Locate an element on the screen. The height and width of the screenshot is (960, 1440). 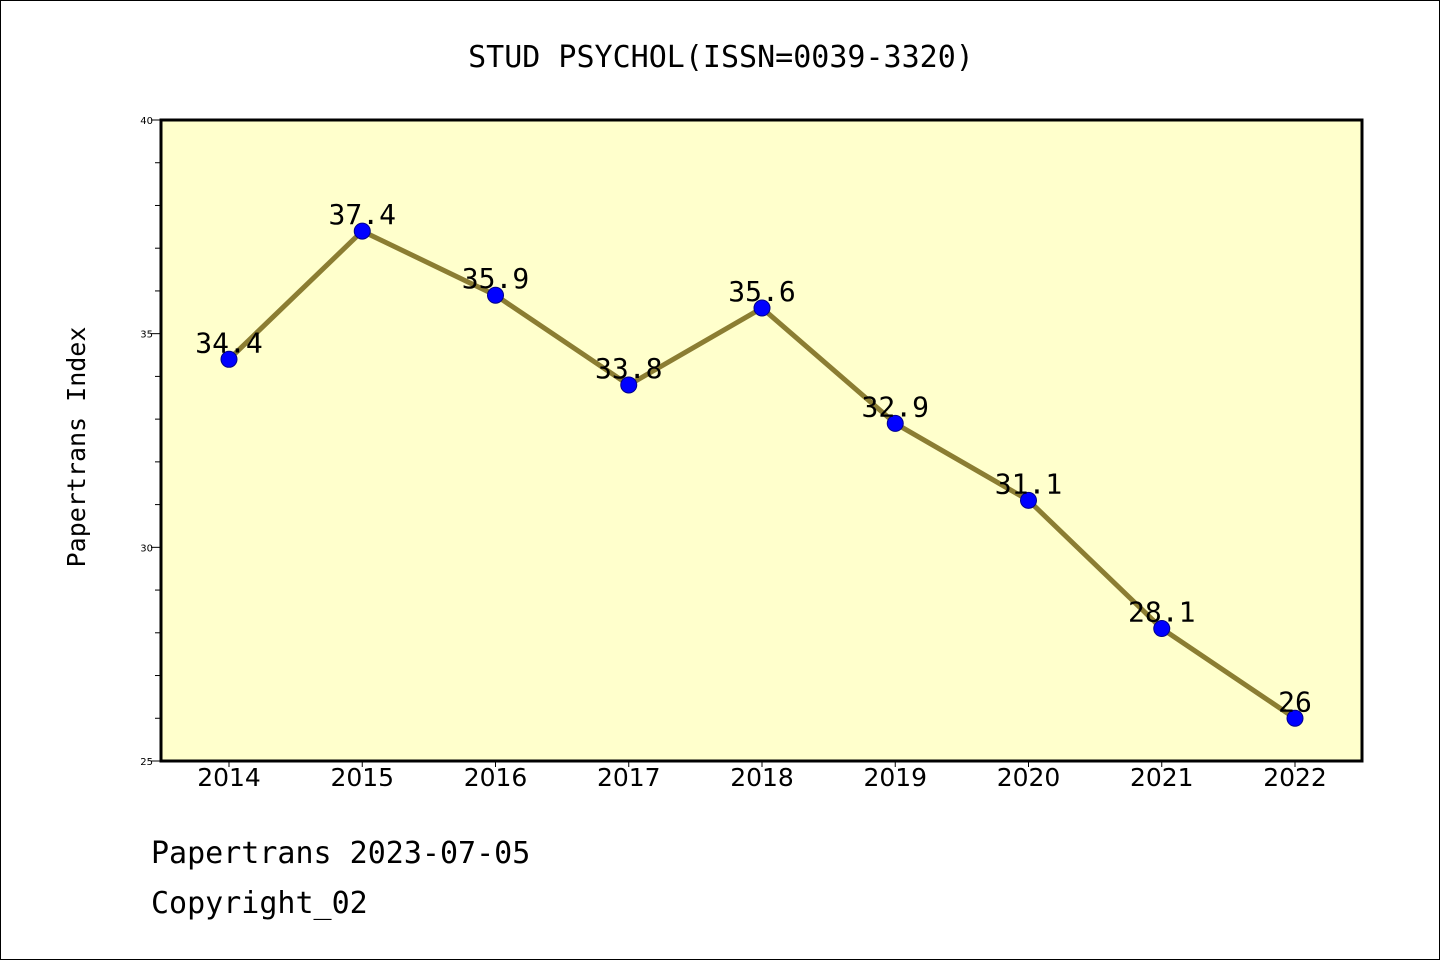
data-label: 35.9 is located at coordinates (495, 278).